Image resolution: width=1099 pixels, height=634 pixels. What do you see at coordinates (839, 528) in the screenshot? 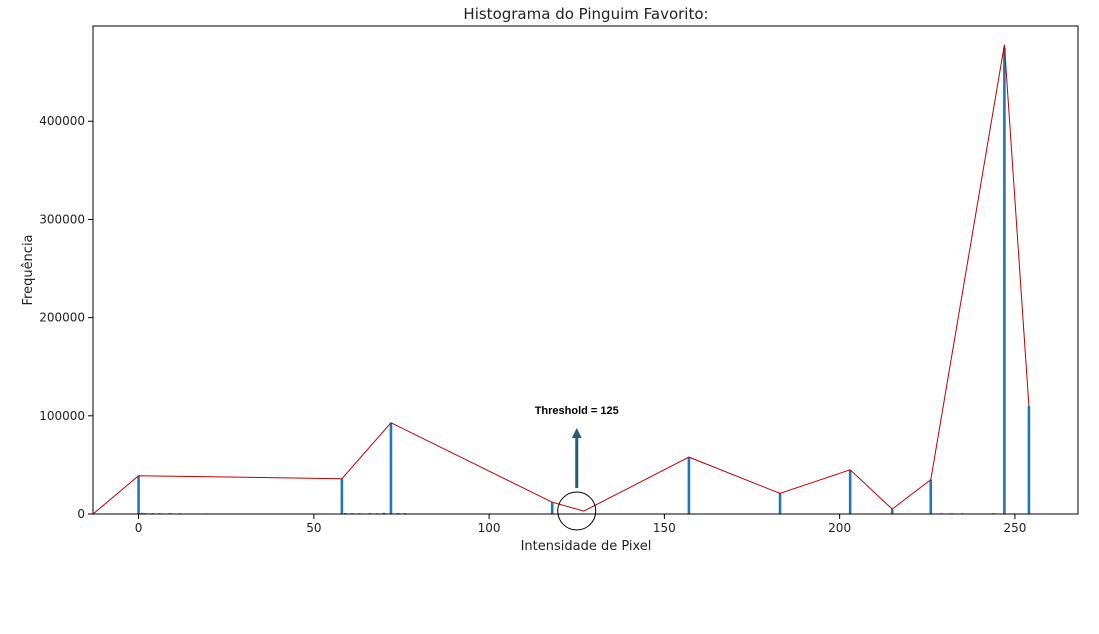
I see `x-tick-label: 200` at bounding box center [839, 528].